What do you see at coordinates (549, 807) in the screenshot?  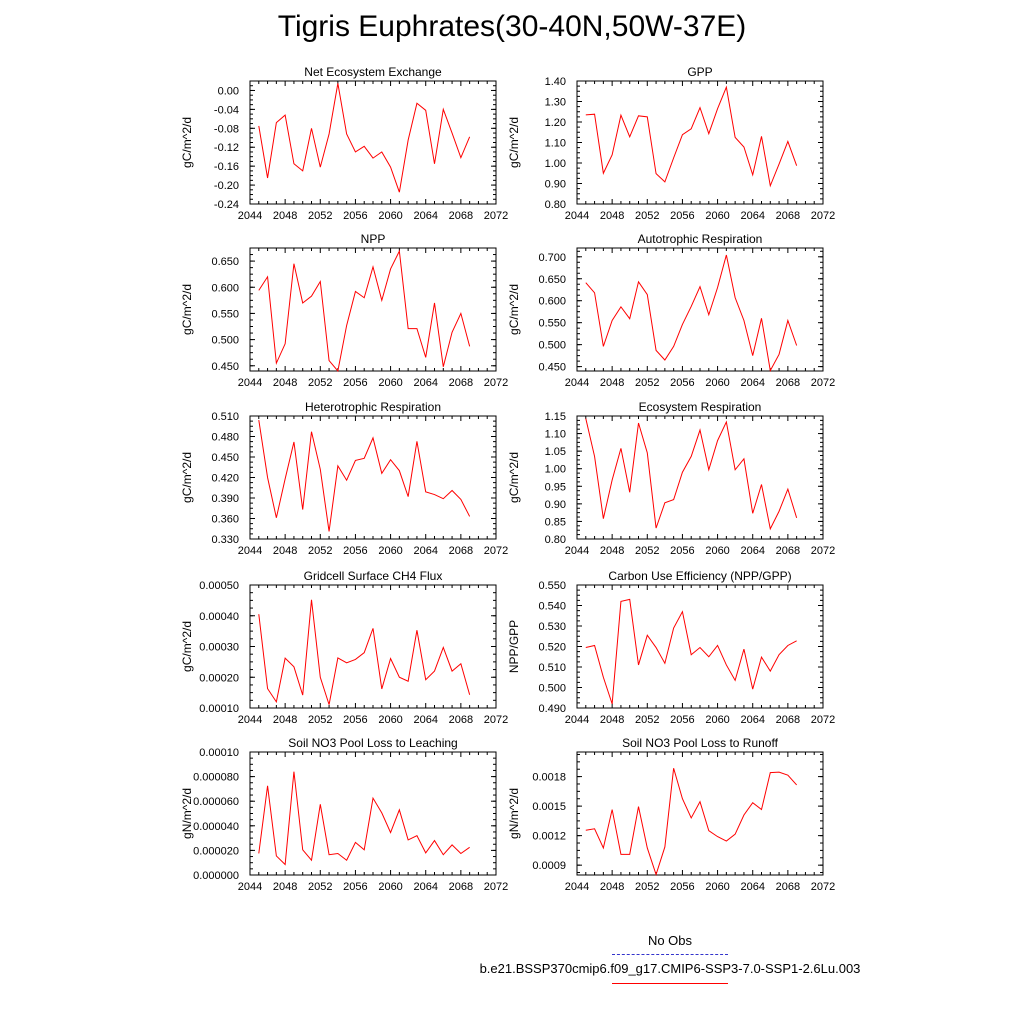 I see `y-tick-label: 0.0015` at bounding box center [549, 807].